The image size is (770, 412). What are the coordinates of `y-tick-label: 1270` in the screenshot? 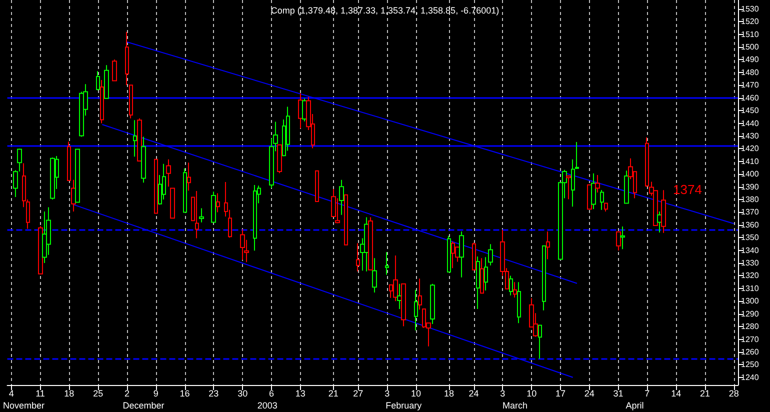 It's located at (750, 339).